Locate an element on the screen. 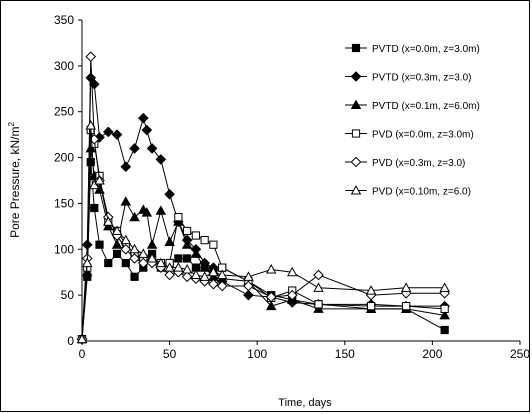 The width and height of the screenshot is (532, 414). legend-label: PVD (x=0.0m, z=3.0m) is located at coordinates (423, 135).